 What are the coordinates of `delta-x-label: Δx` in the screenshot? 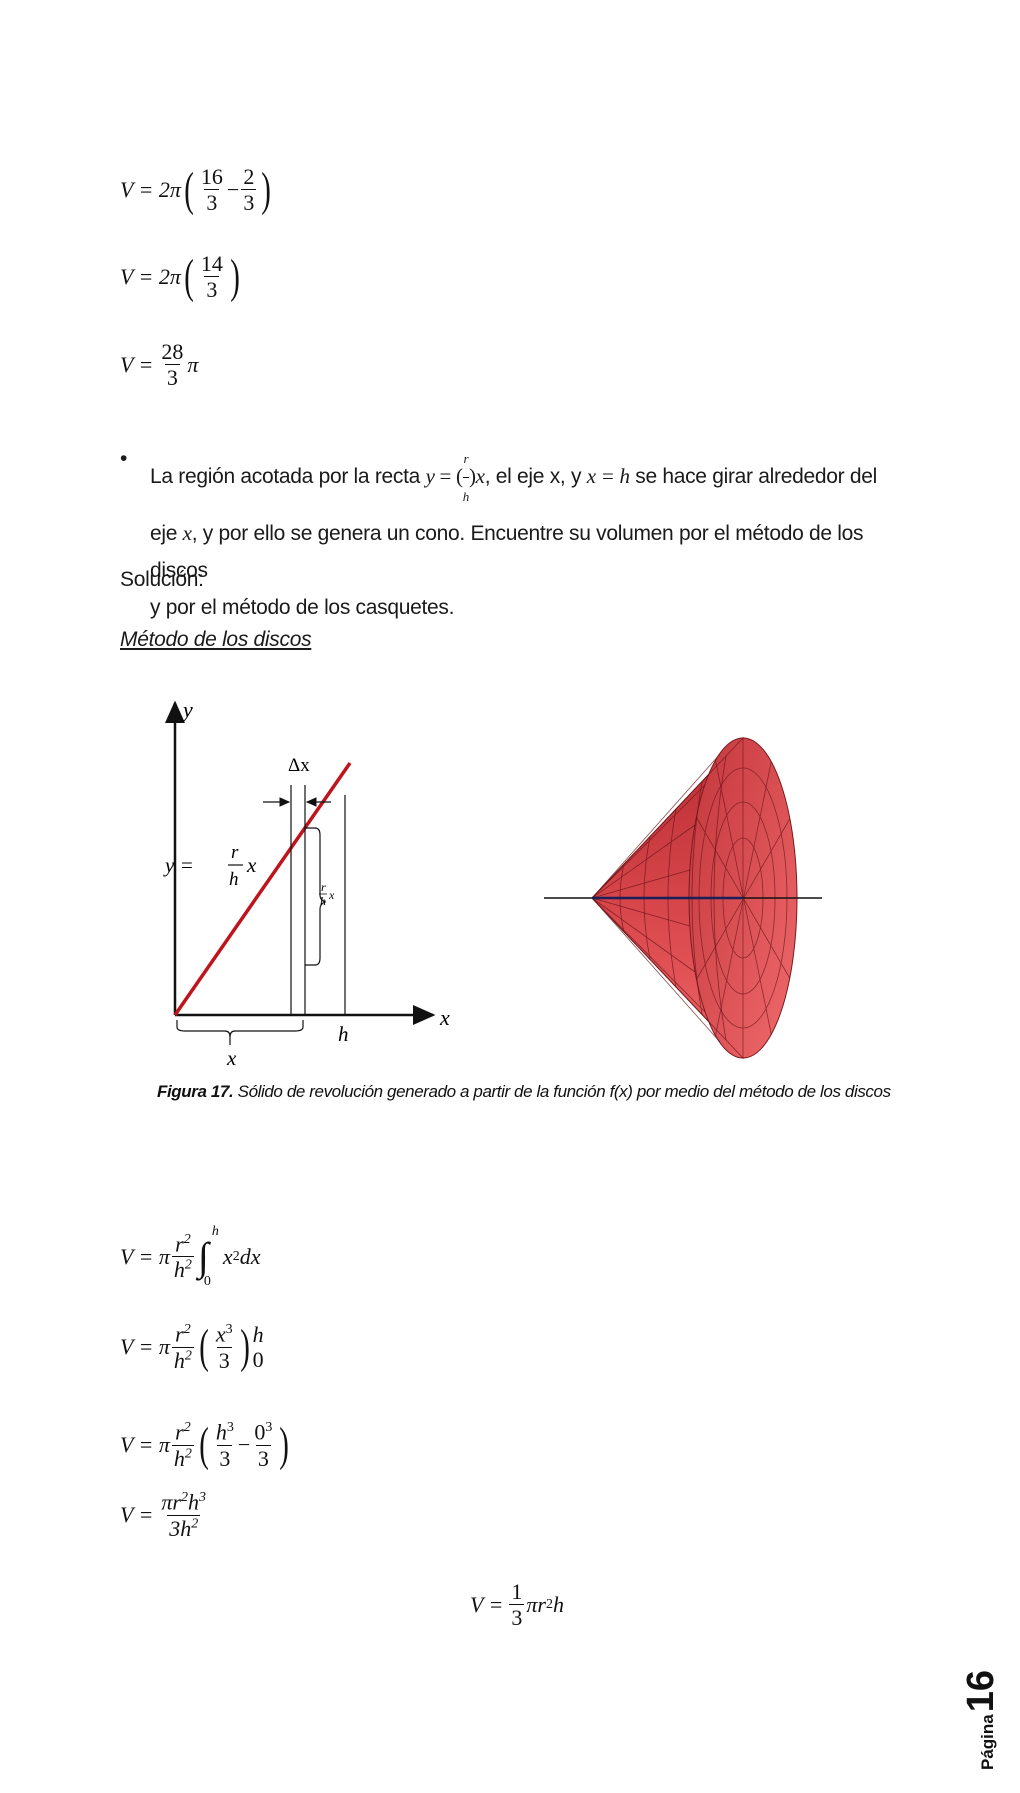 It's located at (299, 765).